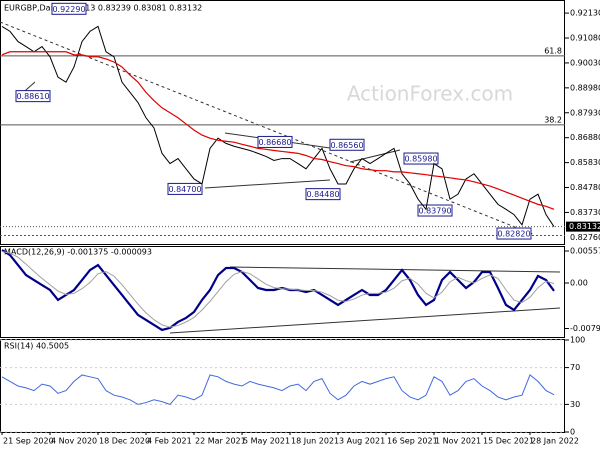  Describe the element at coordinates (458, 441) in the screenshot. I see `x-tick-label: 1 Nov 2021` at that location.